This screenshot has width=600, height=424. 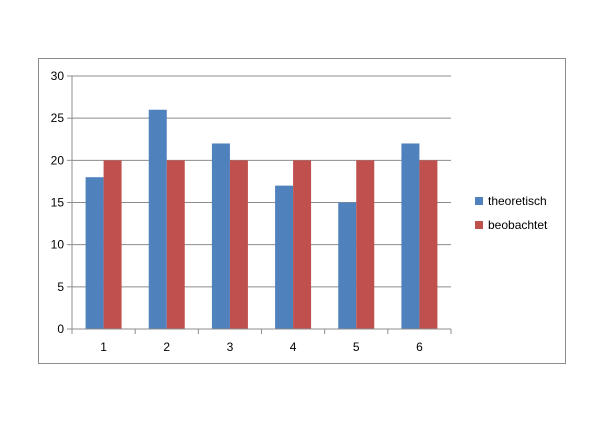 I want to click on y-tick-label: 20, so click(x=58, y=160).